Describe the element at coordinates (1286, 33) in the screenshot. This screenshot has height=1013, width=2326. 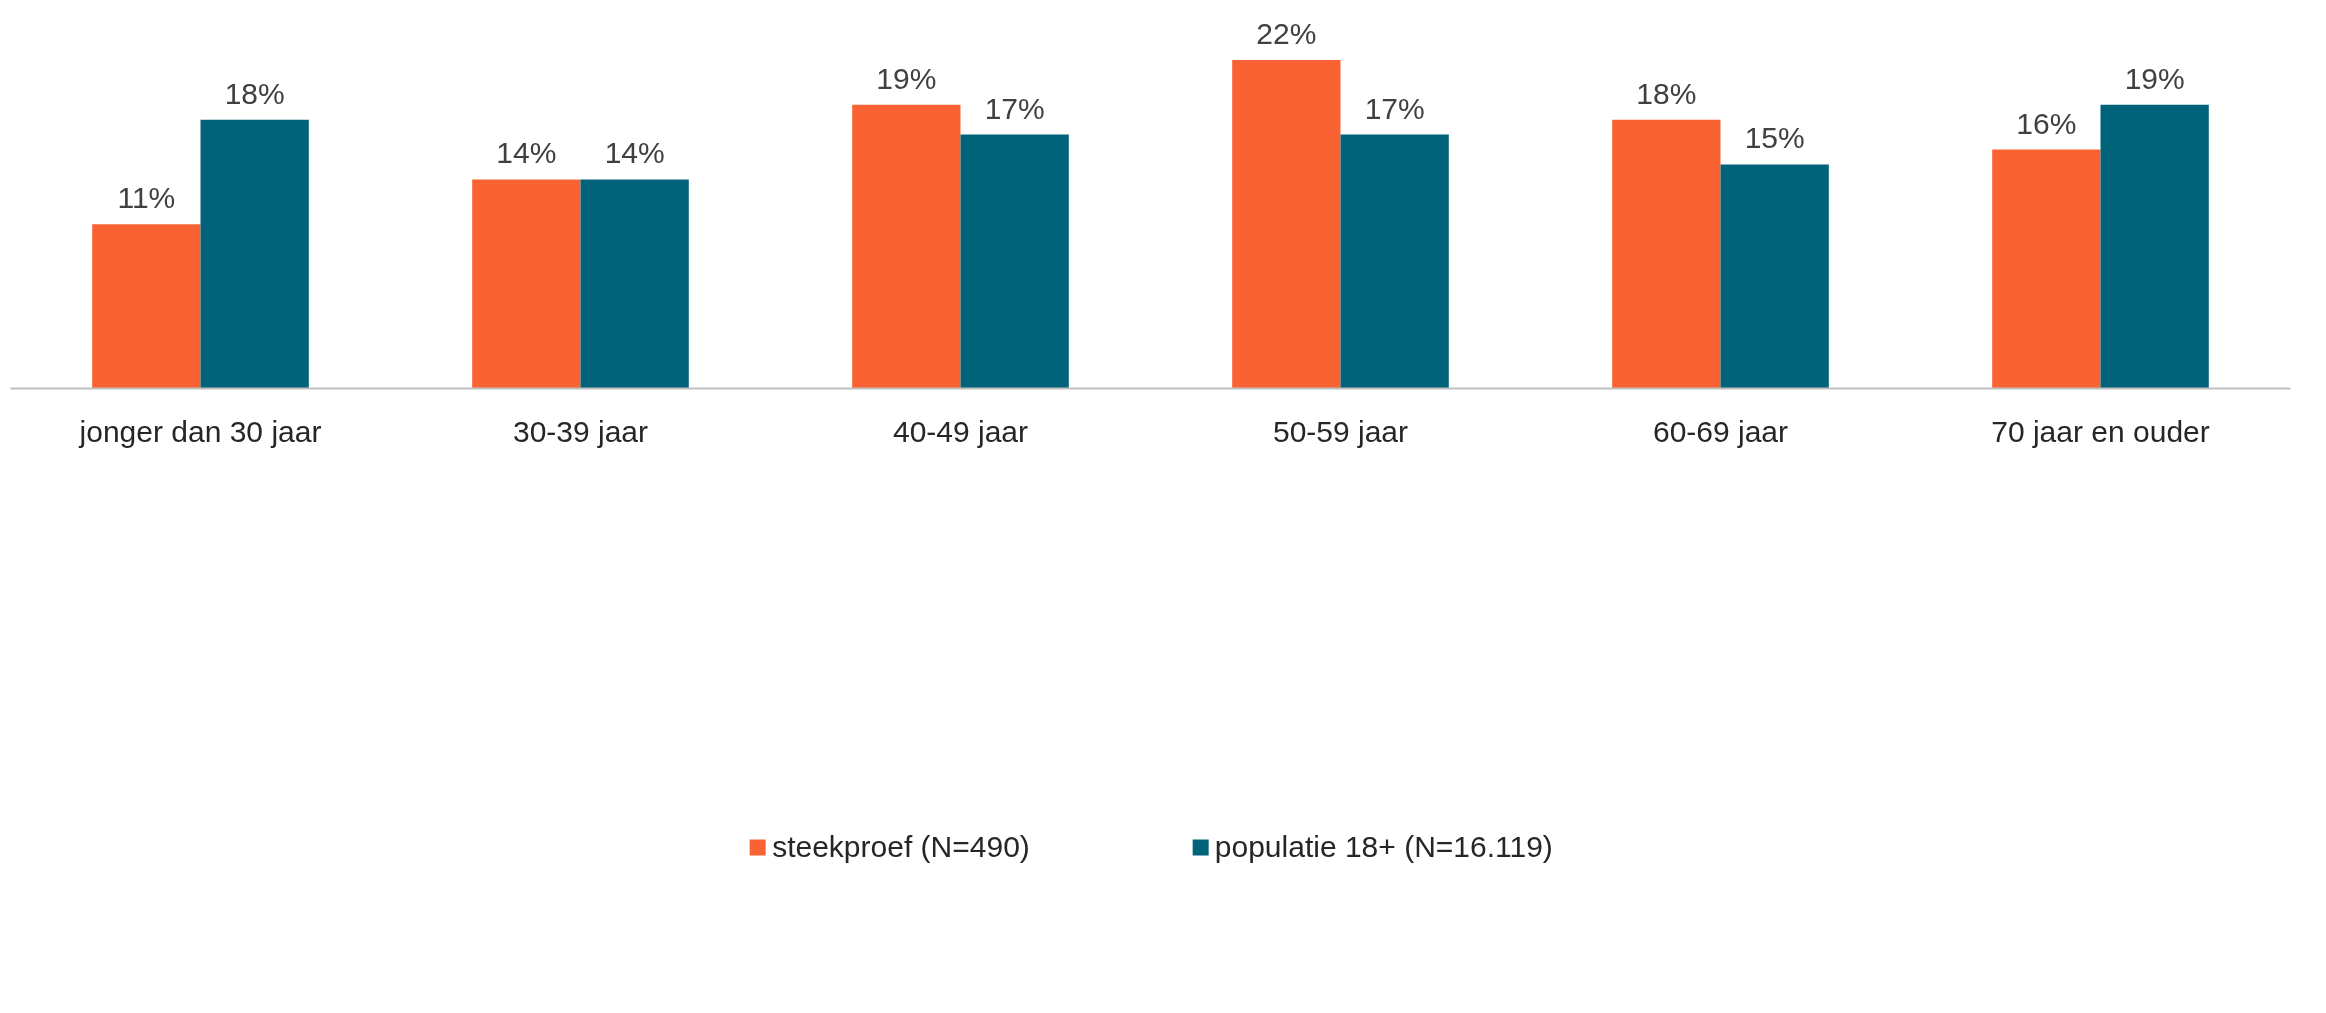
I see `data-label: 22%` at that location.